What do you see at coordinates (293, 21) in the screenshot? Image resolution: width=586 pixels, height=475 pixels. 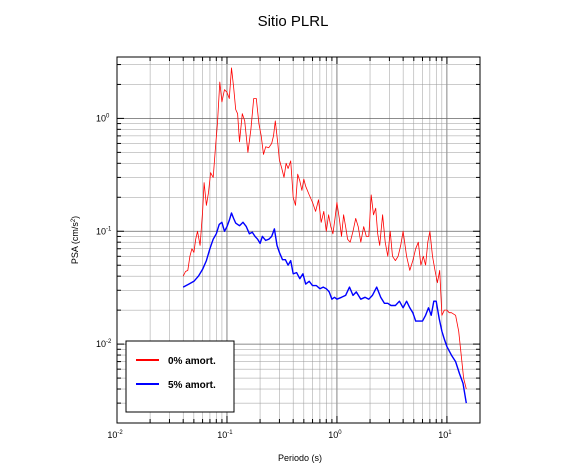 I see `chart-title: Sitio PLRL` at bounding box center [293, 21].